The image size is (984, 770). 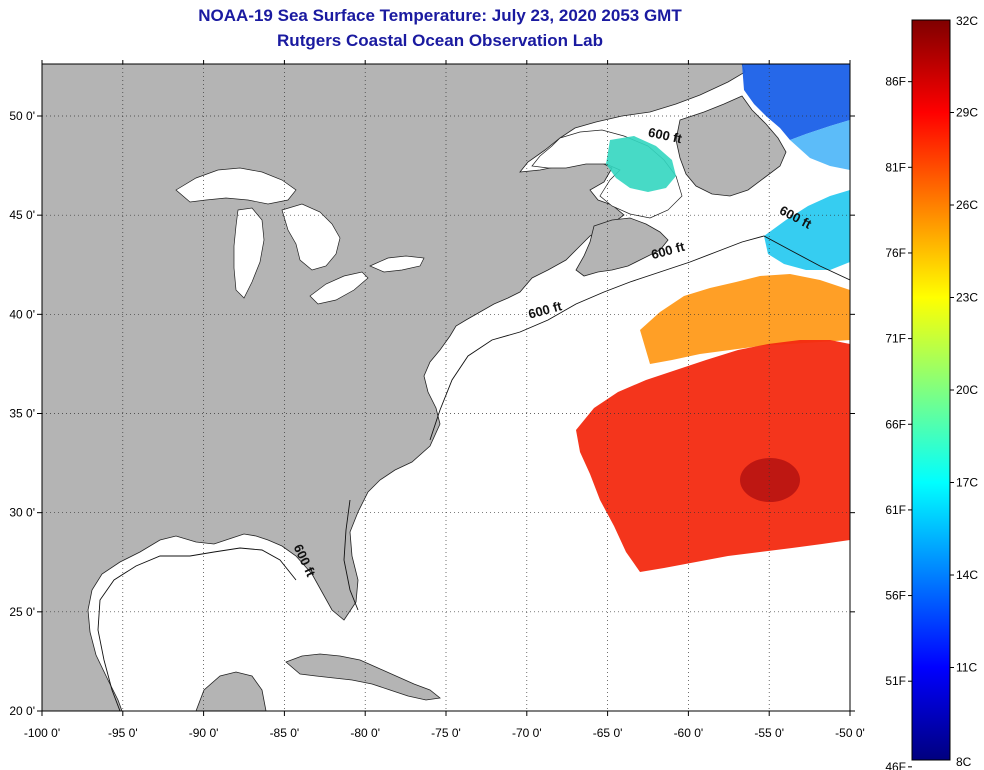 What do you see at coordinates (42, 733) in the screenshot?
I see `lon-tick-label: -100 0'` at bounding box center [42, 733].